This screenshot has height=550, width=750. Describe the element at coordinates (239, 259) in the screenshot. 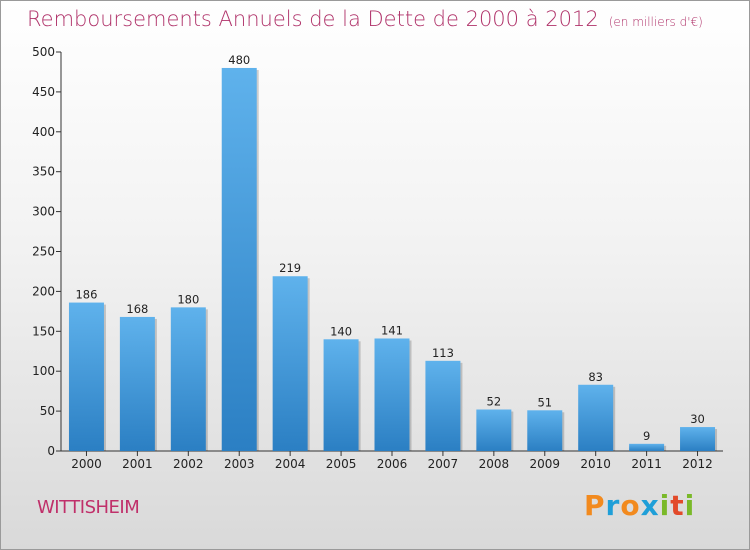

I see `bar-2003` at that location.